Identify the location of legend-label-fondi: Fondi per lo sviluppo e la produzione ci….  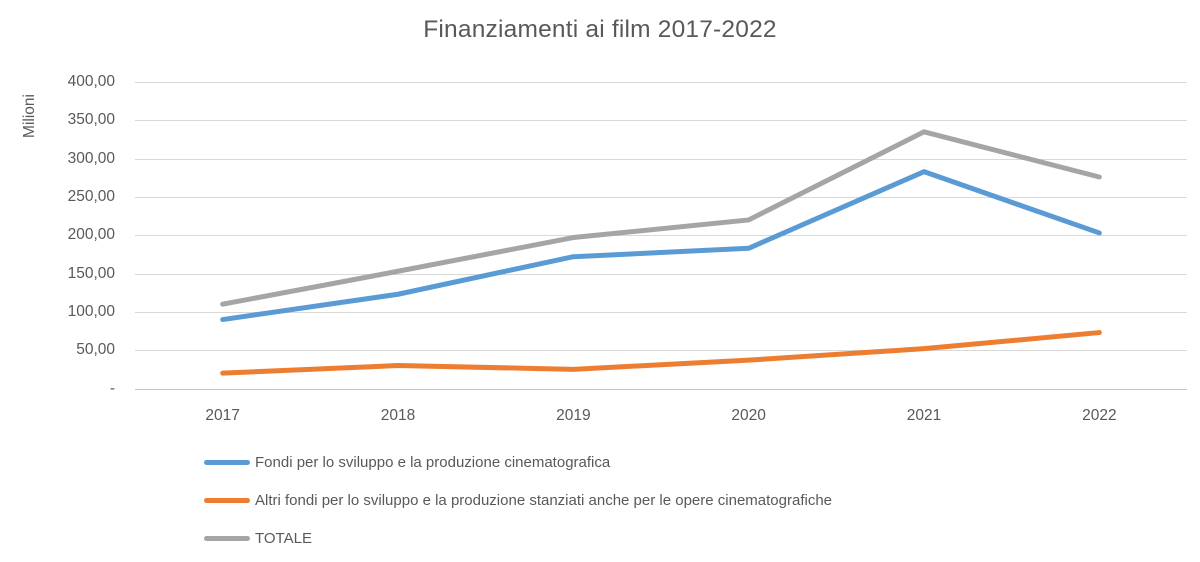
(433, 462).